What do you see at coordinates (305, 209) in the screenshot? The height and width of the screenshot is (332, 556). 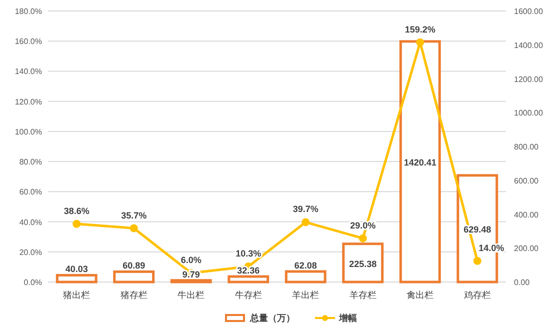 I see `data-label: 39.7%` at bounding box center [305, 209].